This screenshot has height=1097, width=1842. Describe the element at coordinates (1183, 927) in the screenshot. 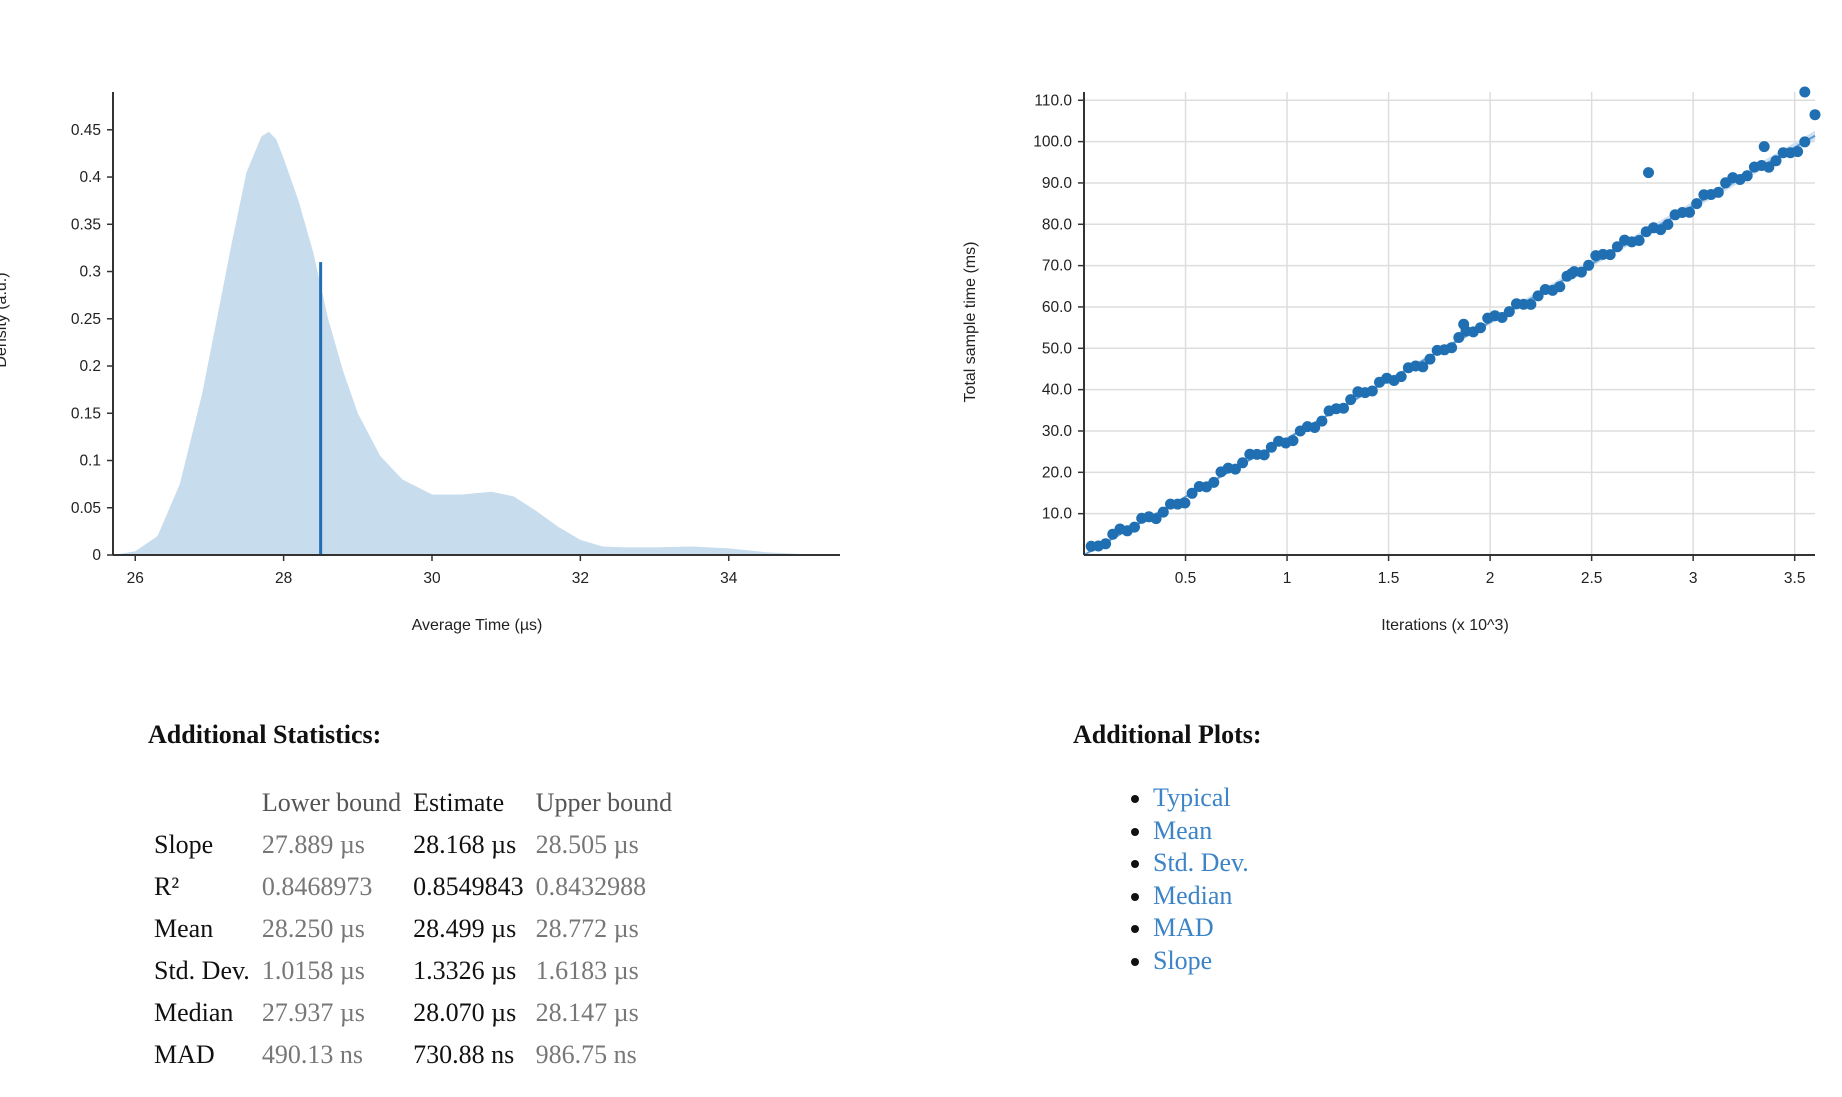

I see `plot-link-mad: MAD` at that location.